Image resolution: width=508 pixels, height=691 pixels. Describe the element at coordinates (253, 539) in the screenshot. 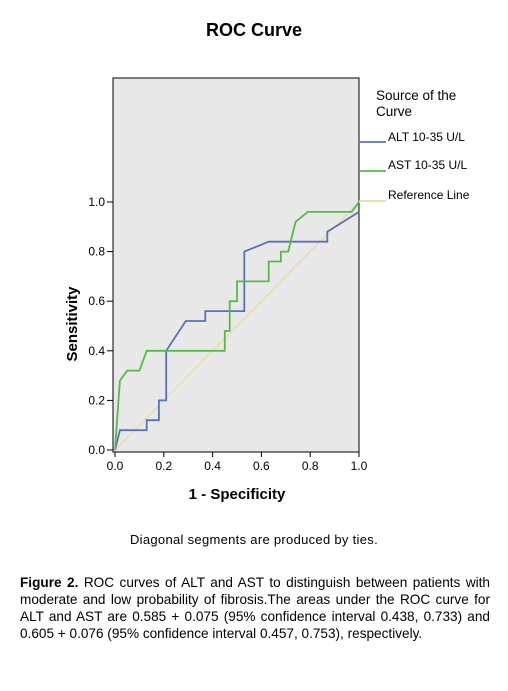

I see `chart-footnote: Diagonal segments are produced by ties.` at that location.